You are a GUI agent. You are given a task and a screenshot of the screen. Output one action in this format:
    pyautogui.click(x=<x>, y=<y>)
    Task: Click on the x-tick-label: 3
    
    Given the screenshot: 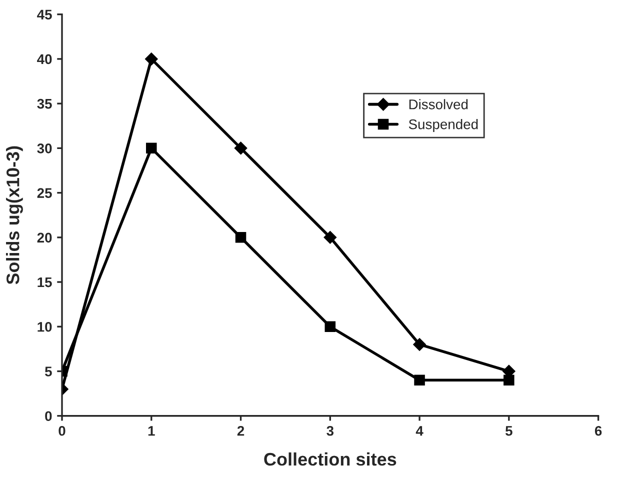 What is the action you would take?
    pyautogui.click(x=330, y=431)
    